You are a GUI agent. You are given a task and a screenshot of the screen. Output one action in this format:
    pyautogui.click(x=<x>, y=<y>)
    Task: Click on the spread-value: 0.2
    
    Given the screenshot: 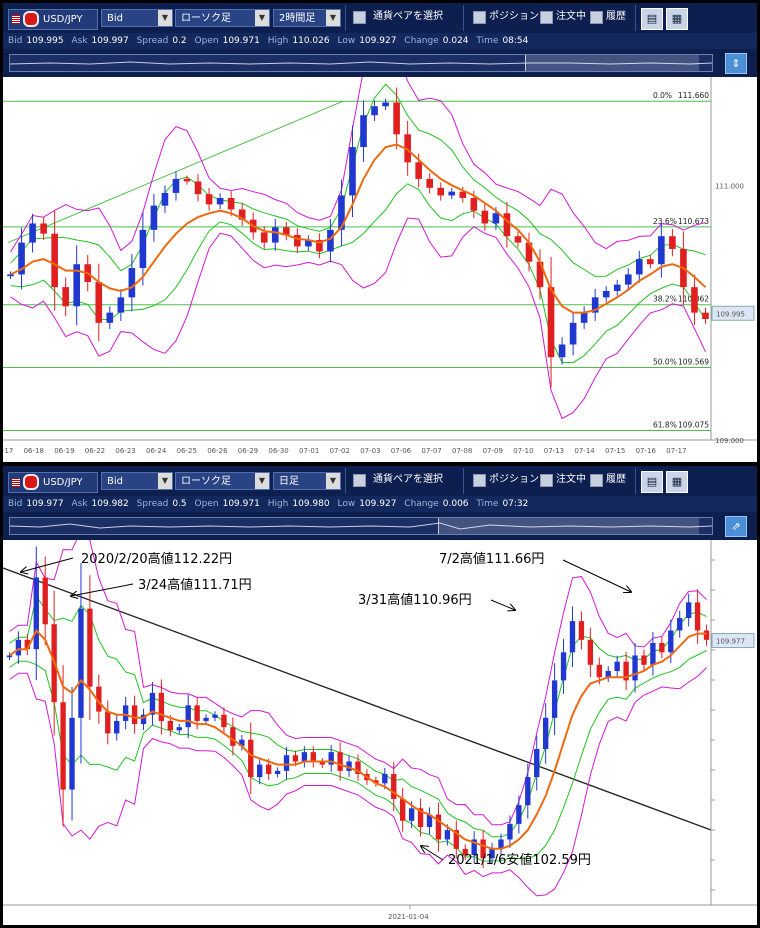 What is the action you would take?
    pyautogui.click(x=179, y=41)
    